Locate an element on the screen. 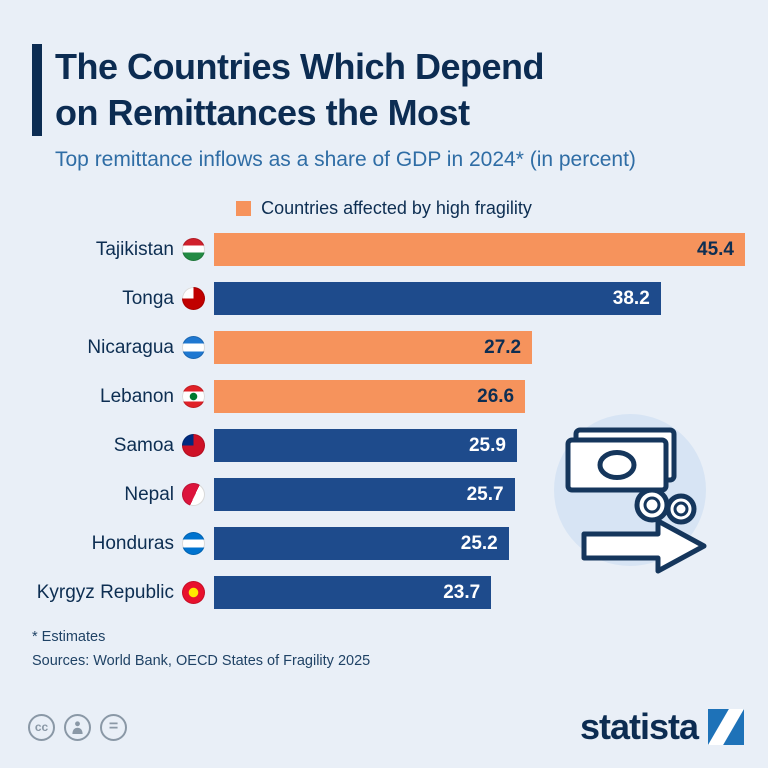 The width and height of the screenshot is (768, 768). country-label: Kyrgyz Republic is located at coordinates (105, 592).